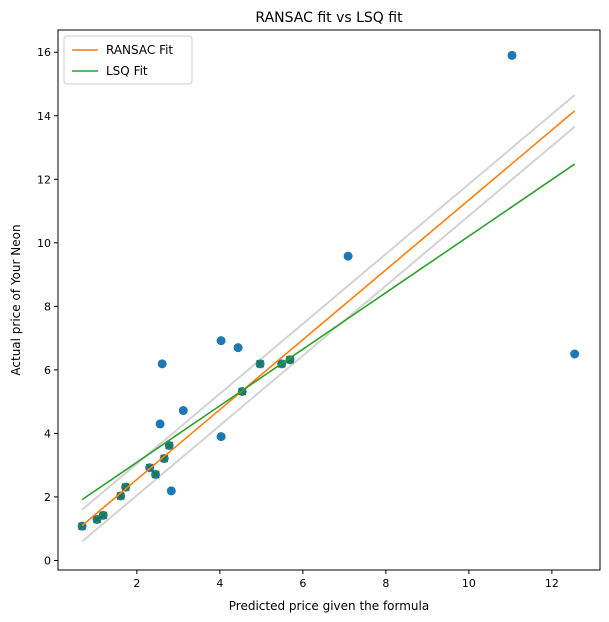  I want to click on x-tick-label: 12, so click(552, 583).